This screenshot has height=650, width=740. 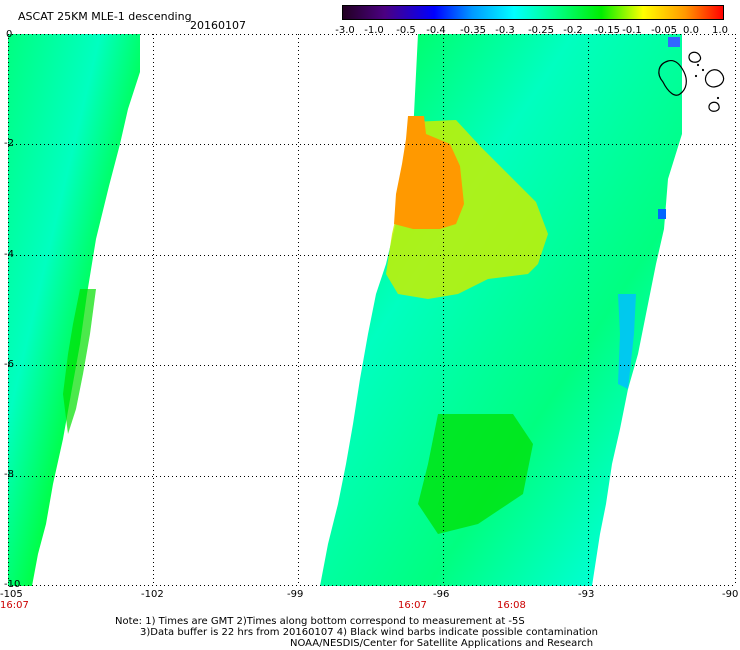 I want to click on colorbar-label: -0.2, so click(x=573, y=30).